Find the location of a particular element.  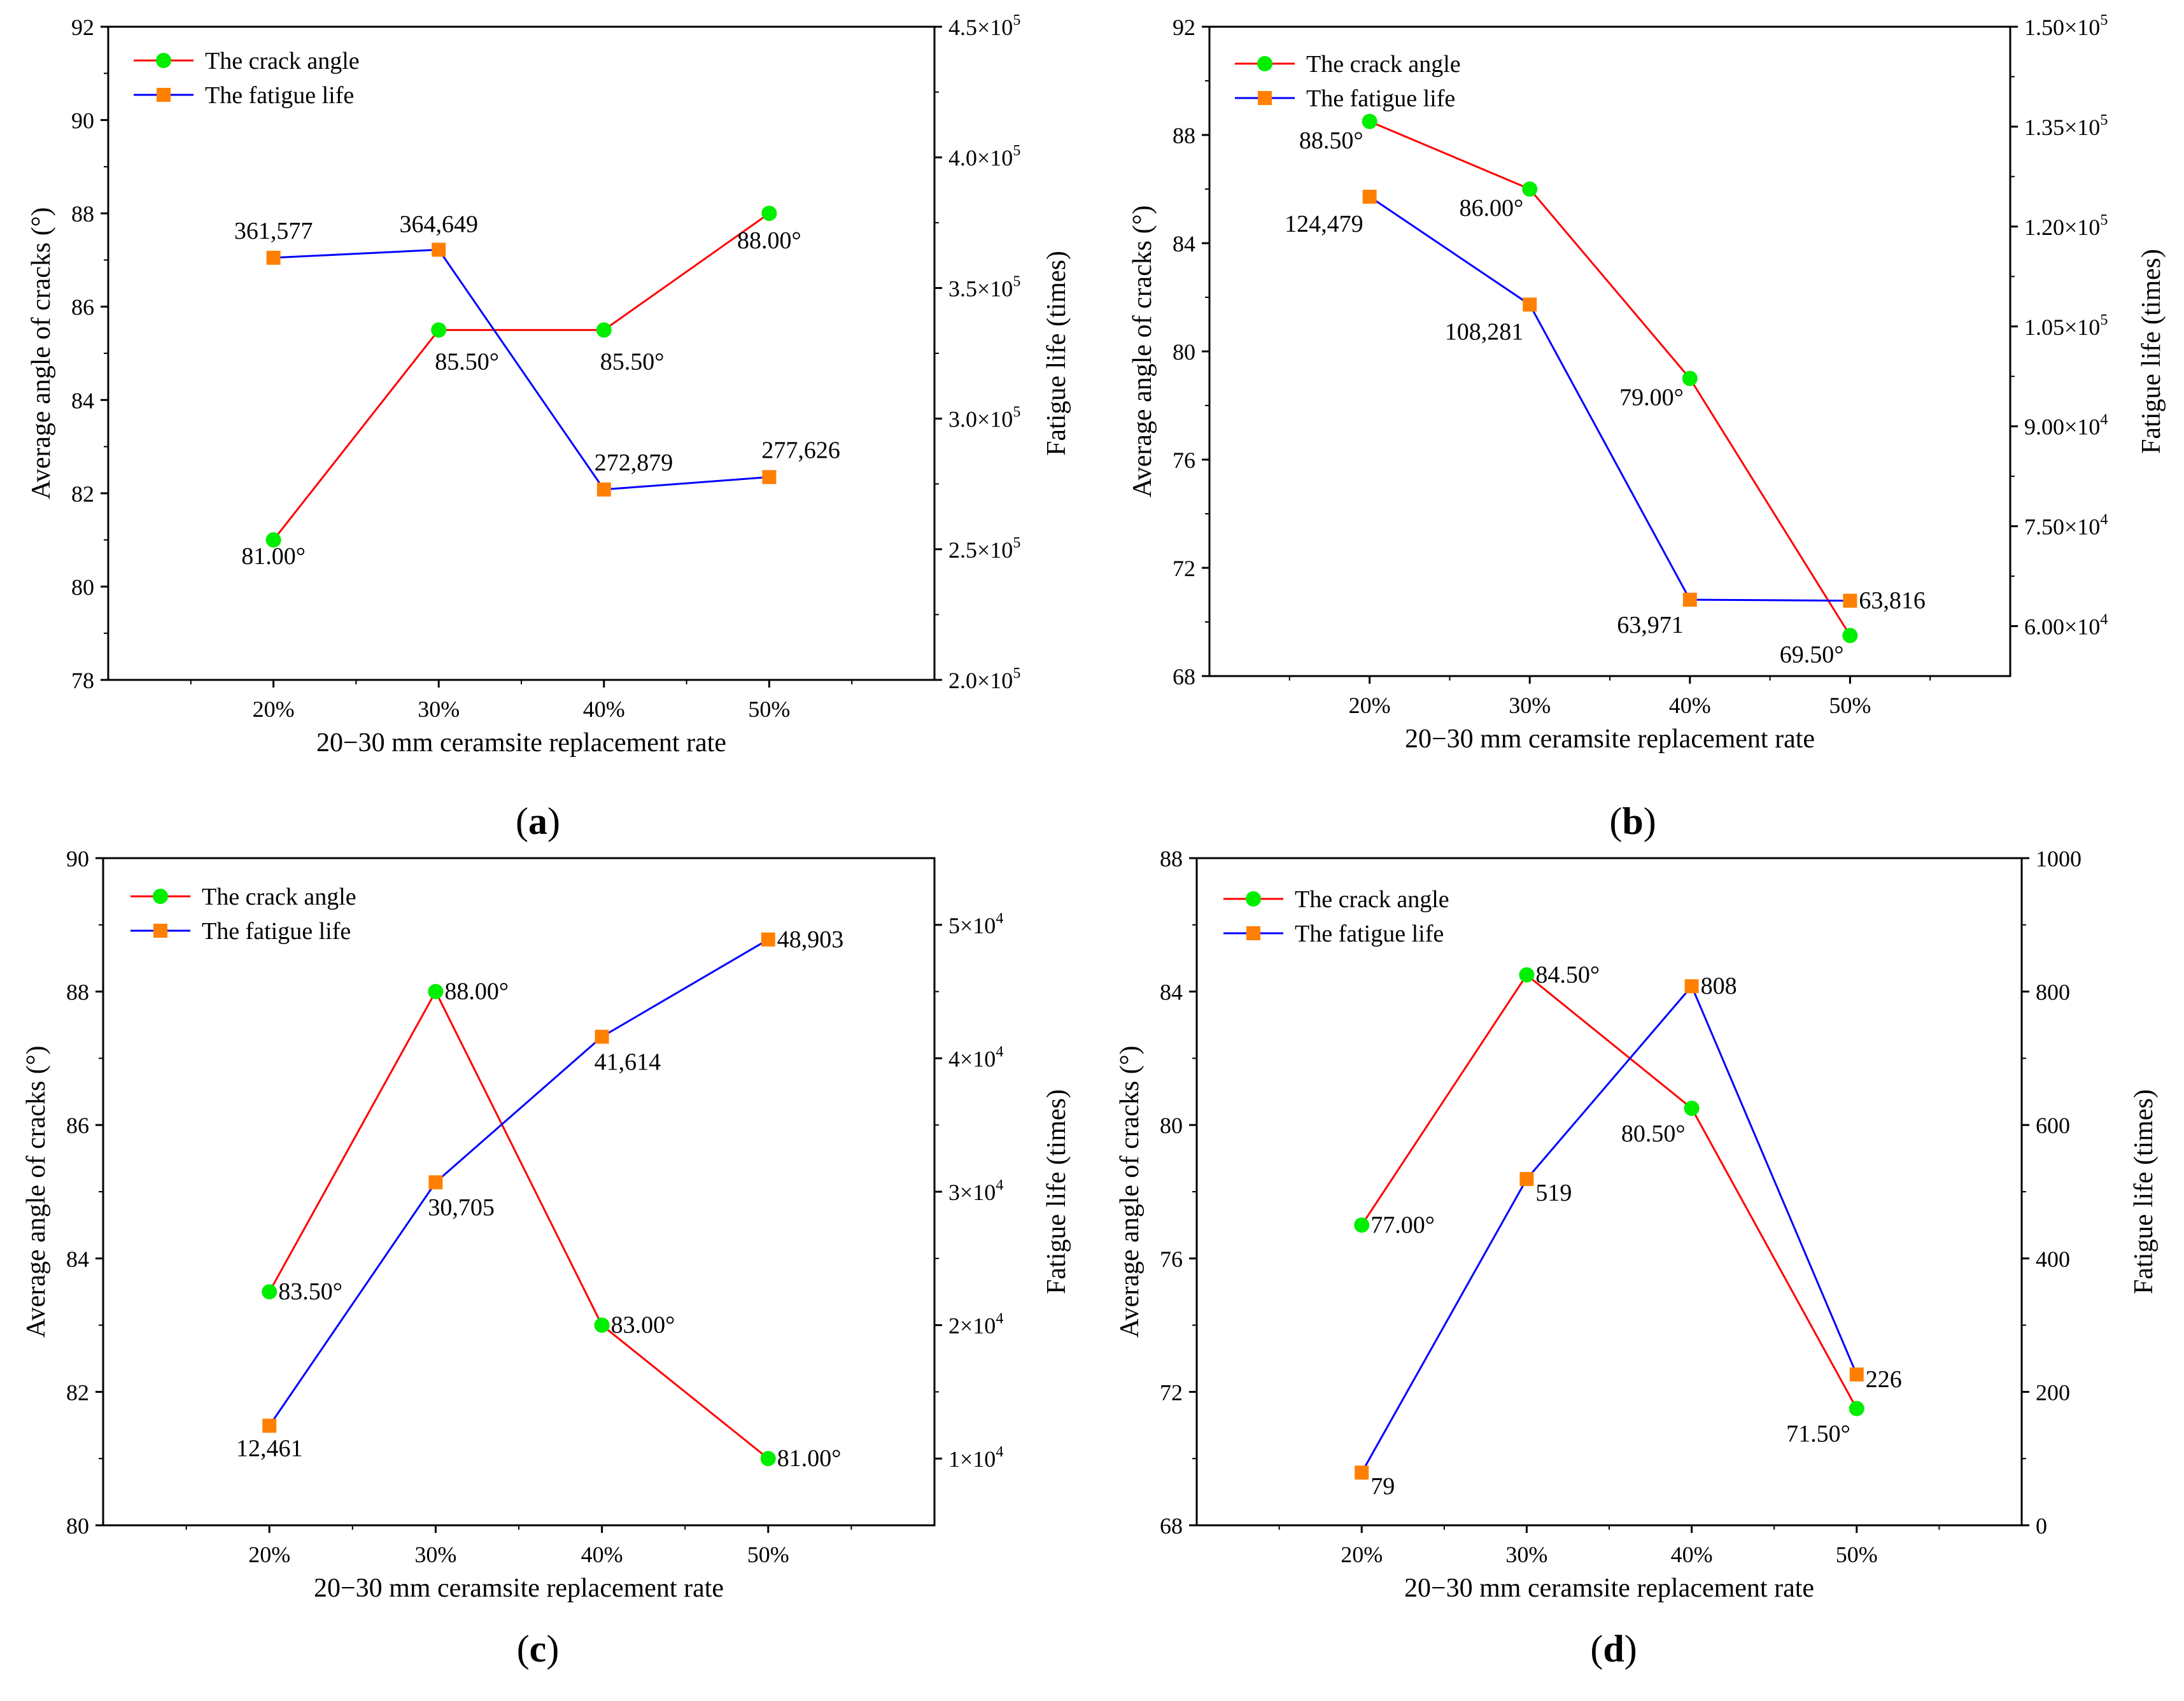

right-tick-label: 3.0×10⁵ is located at coordinates (984, 418).